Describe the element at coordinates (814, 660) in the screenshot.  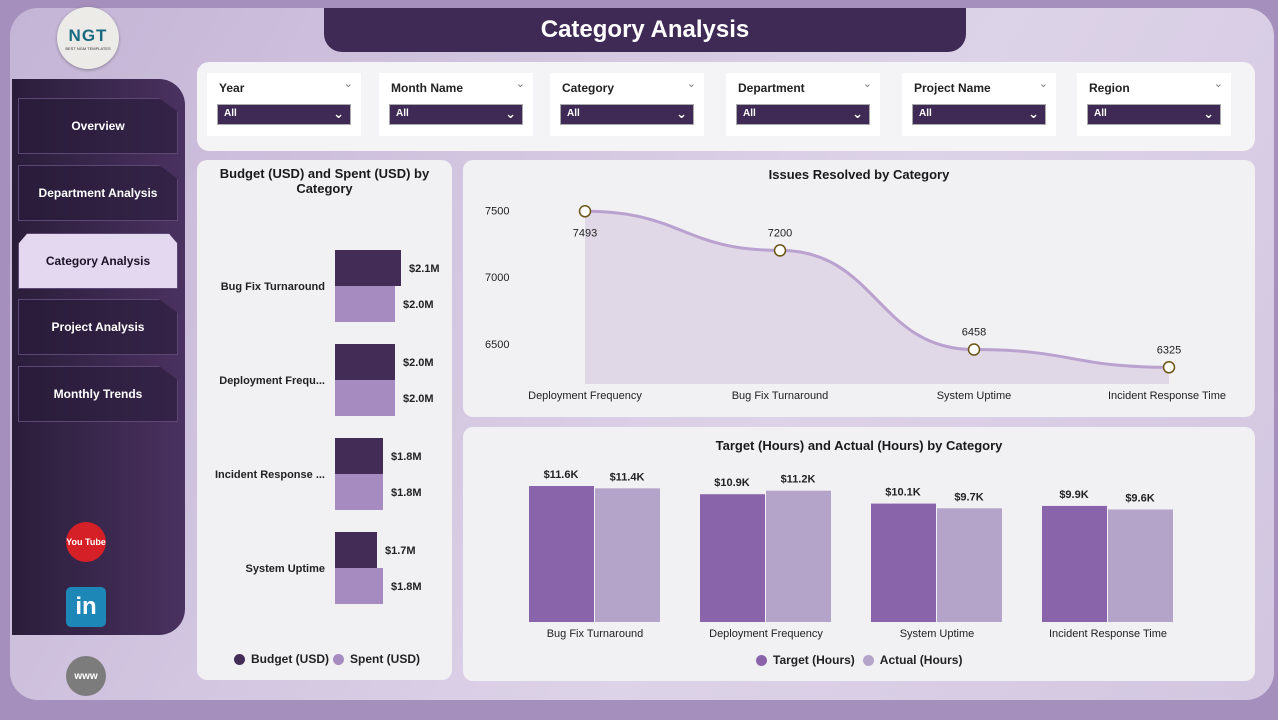
I see `legend-target: Target (Hours)` at that location.